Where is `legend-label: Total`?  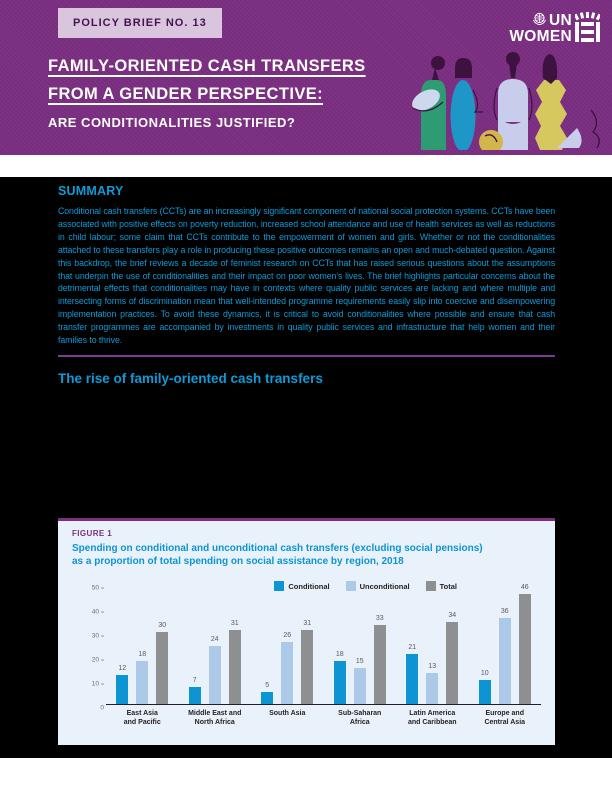
legend-label: Total is located at coordinates (448, 586).